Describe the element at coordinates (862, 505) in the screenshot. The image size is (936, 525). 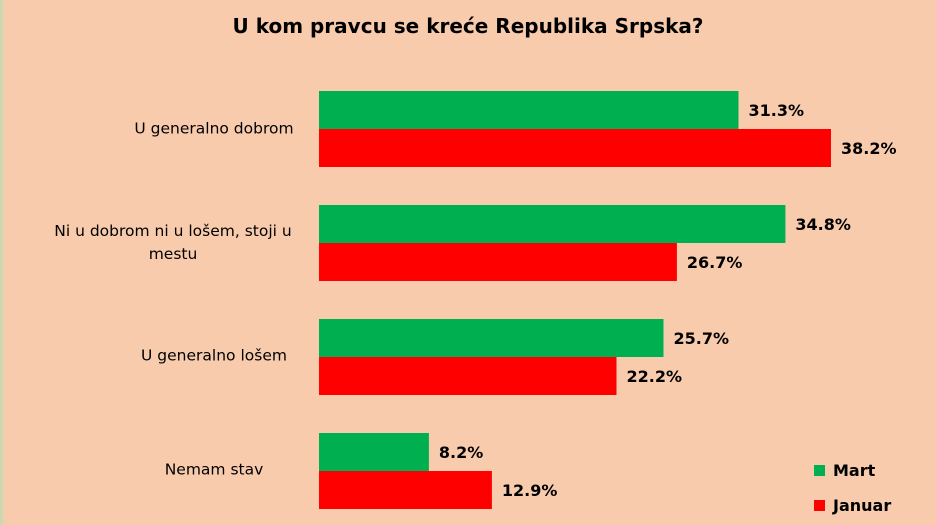
I see `legend-label-januar: Januar` at that location.